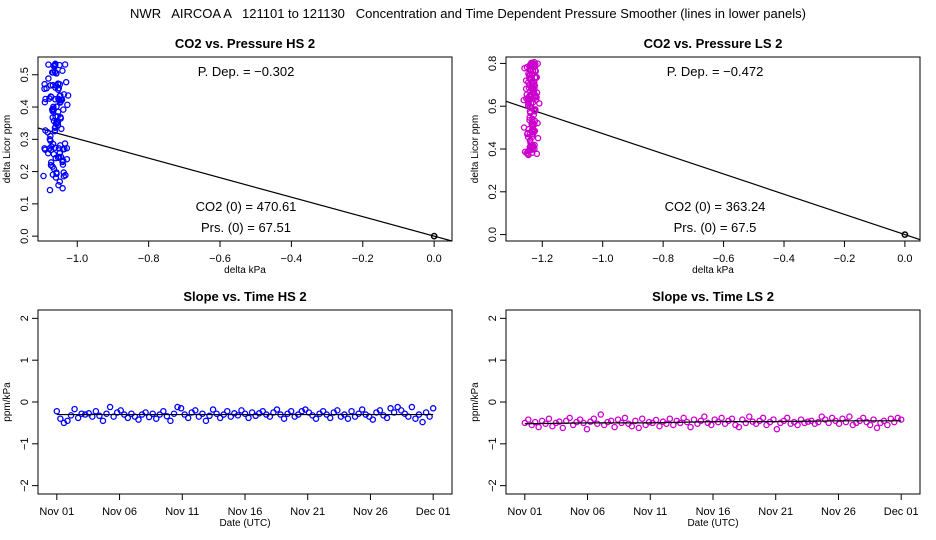 The image size is (936, 540). I want to click on x-tick-label: Nov 26, so click(838, 512).